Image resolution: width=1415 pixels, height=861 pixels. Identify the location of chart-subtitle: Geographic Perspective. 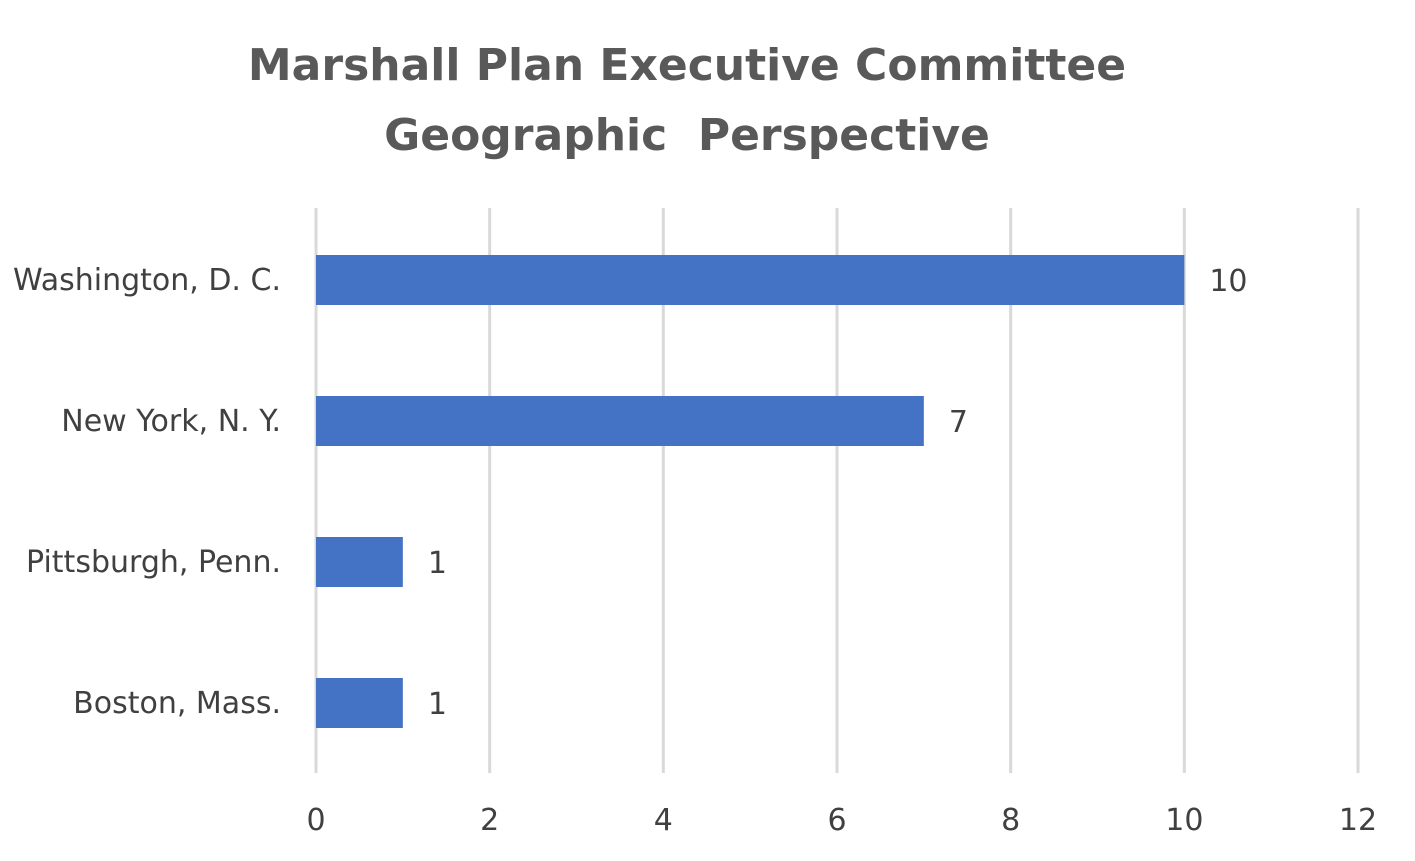
(687, 135).